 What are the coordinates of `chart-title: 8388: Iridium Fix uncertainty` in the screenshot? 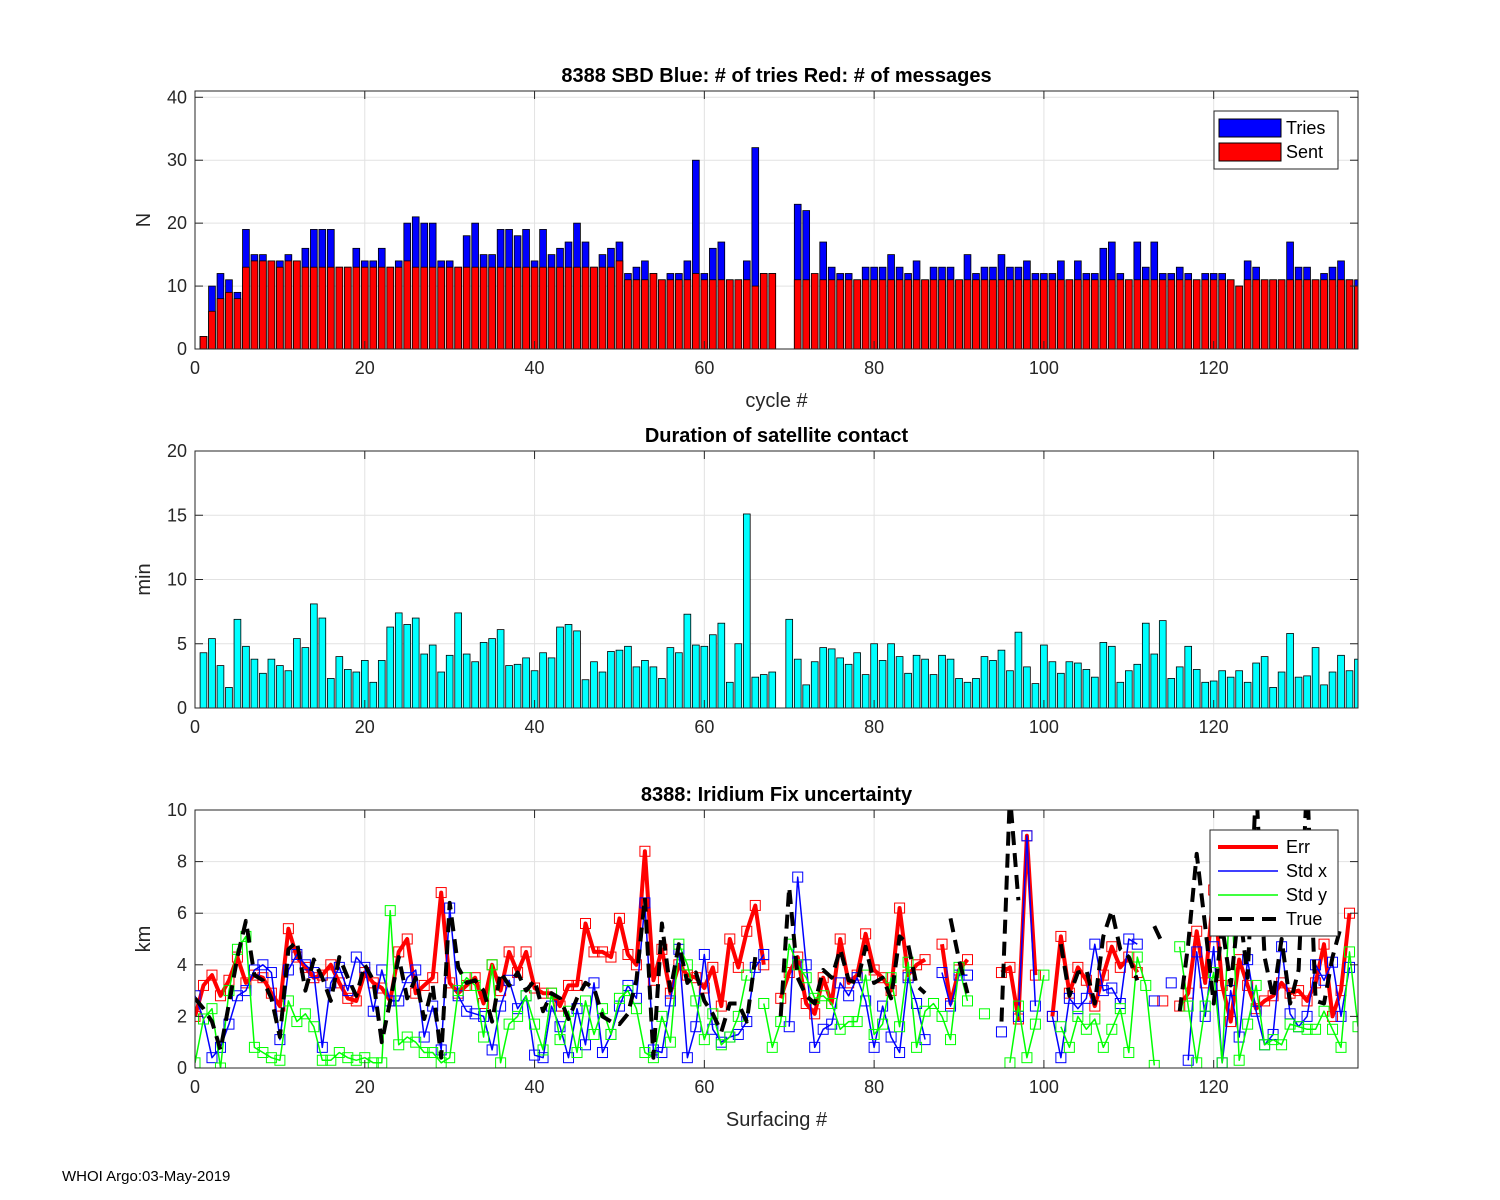 It's located at (777, 795).